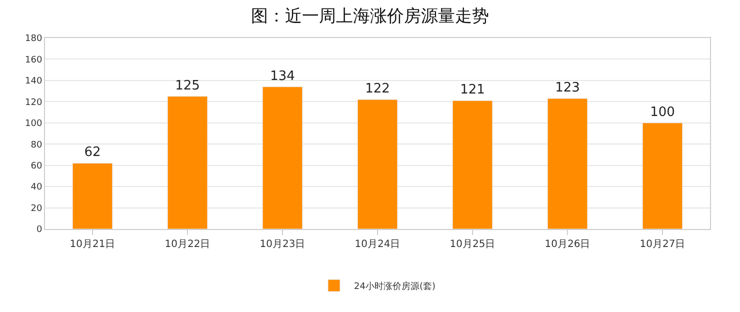 The height and width of the screenshot is (312, 740). I want to click on y-tick-label: 100, so click(33, 124).